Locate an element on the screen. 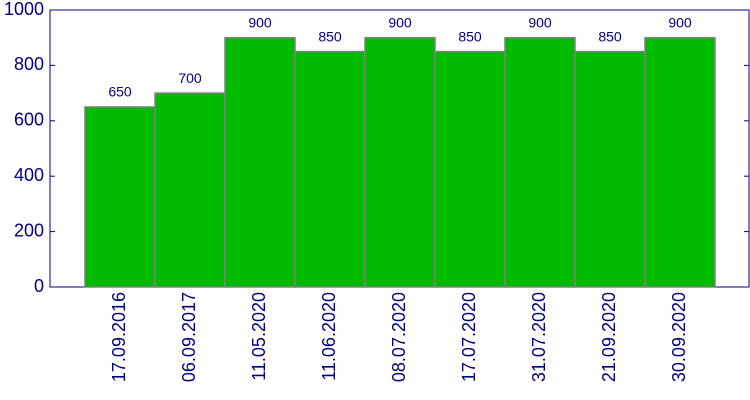 This screenshot has height=400, width=750. x-tick-label: 31.07.2020 is located at coordinates (539, 337).